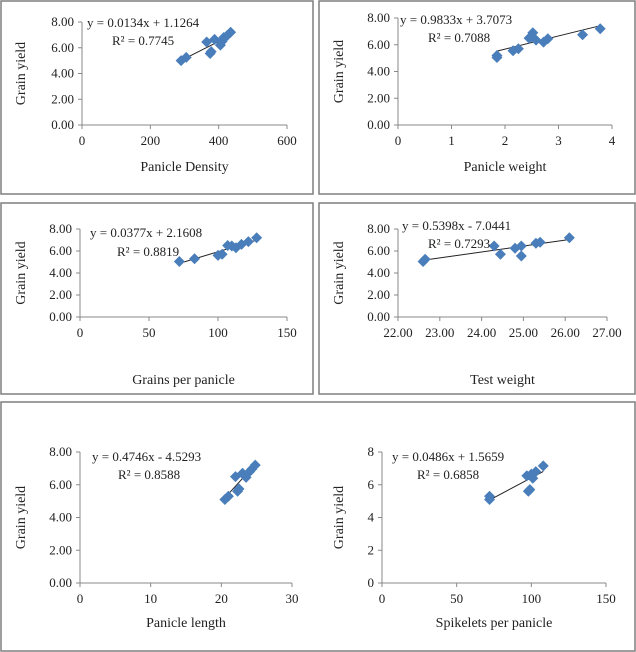 The height and width of the screenshot is (652, 636). What do you see at coordinates (148, 251) in the screenshot?
I see `r-squared-label: R² = 0.8819` at bounding box center [148, 251].